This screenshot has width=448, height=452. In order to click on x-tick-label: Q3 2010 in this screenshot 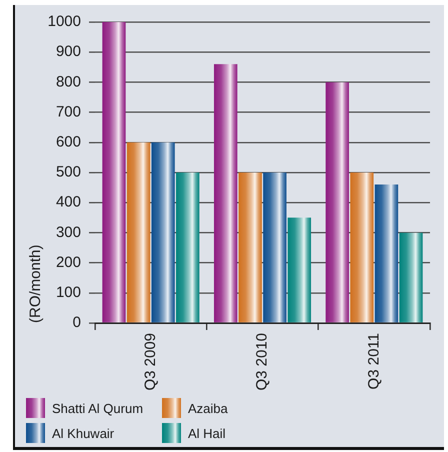, I will do `click(262, 362)`.